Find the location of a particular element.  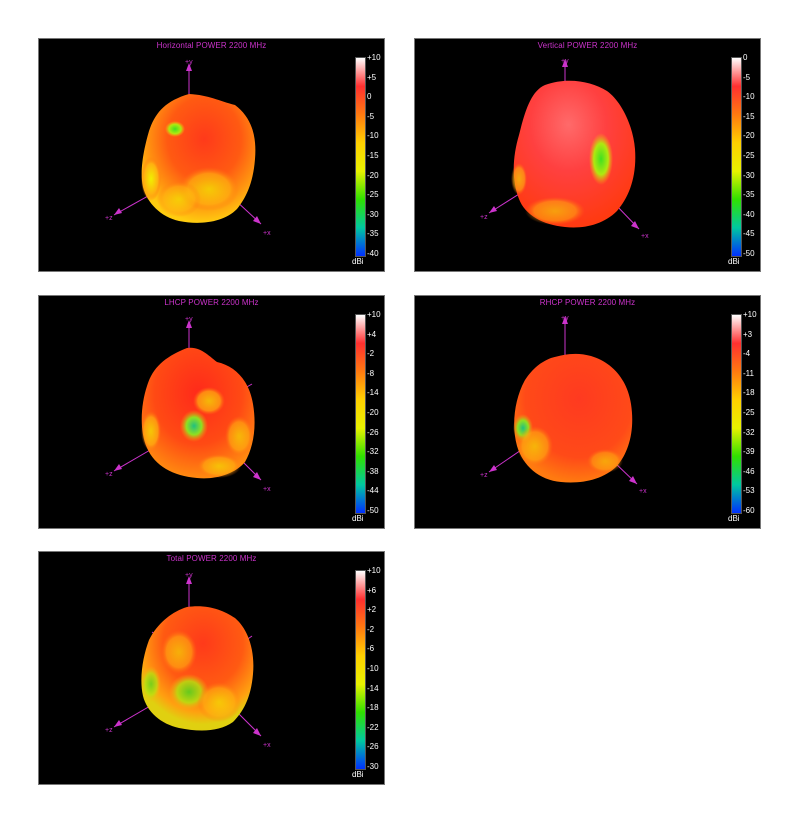

colorbar-tick: +4 is located at coordinates (372, 334).